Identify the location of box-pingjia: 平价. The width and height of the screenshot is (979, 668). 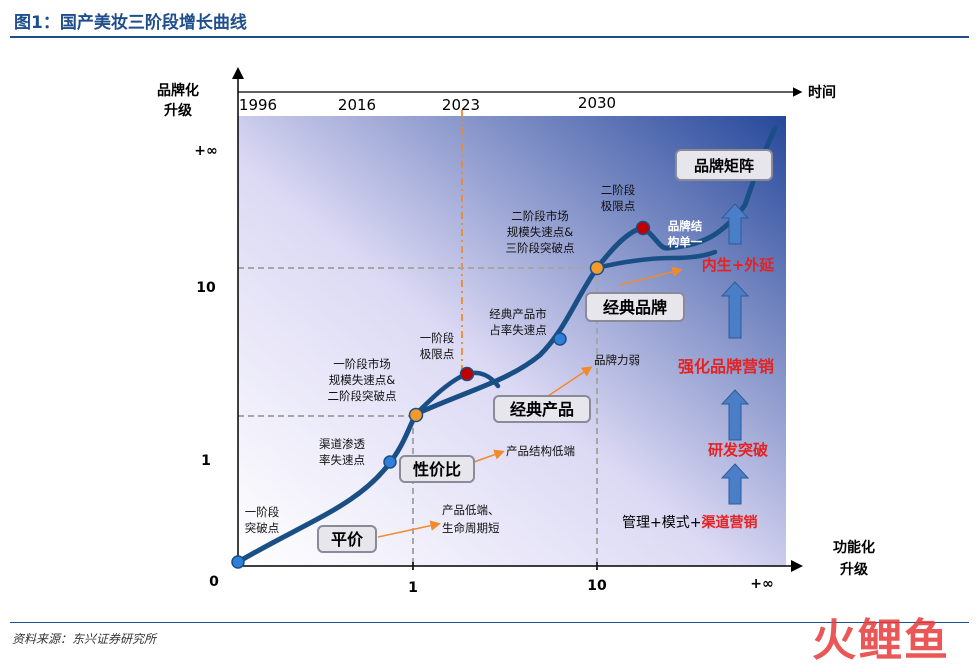
(347, 539).